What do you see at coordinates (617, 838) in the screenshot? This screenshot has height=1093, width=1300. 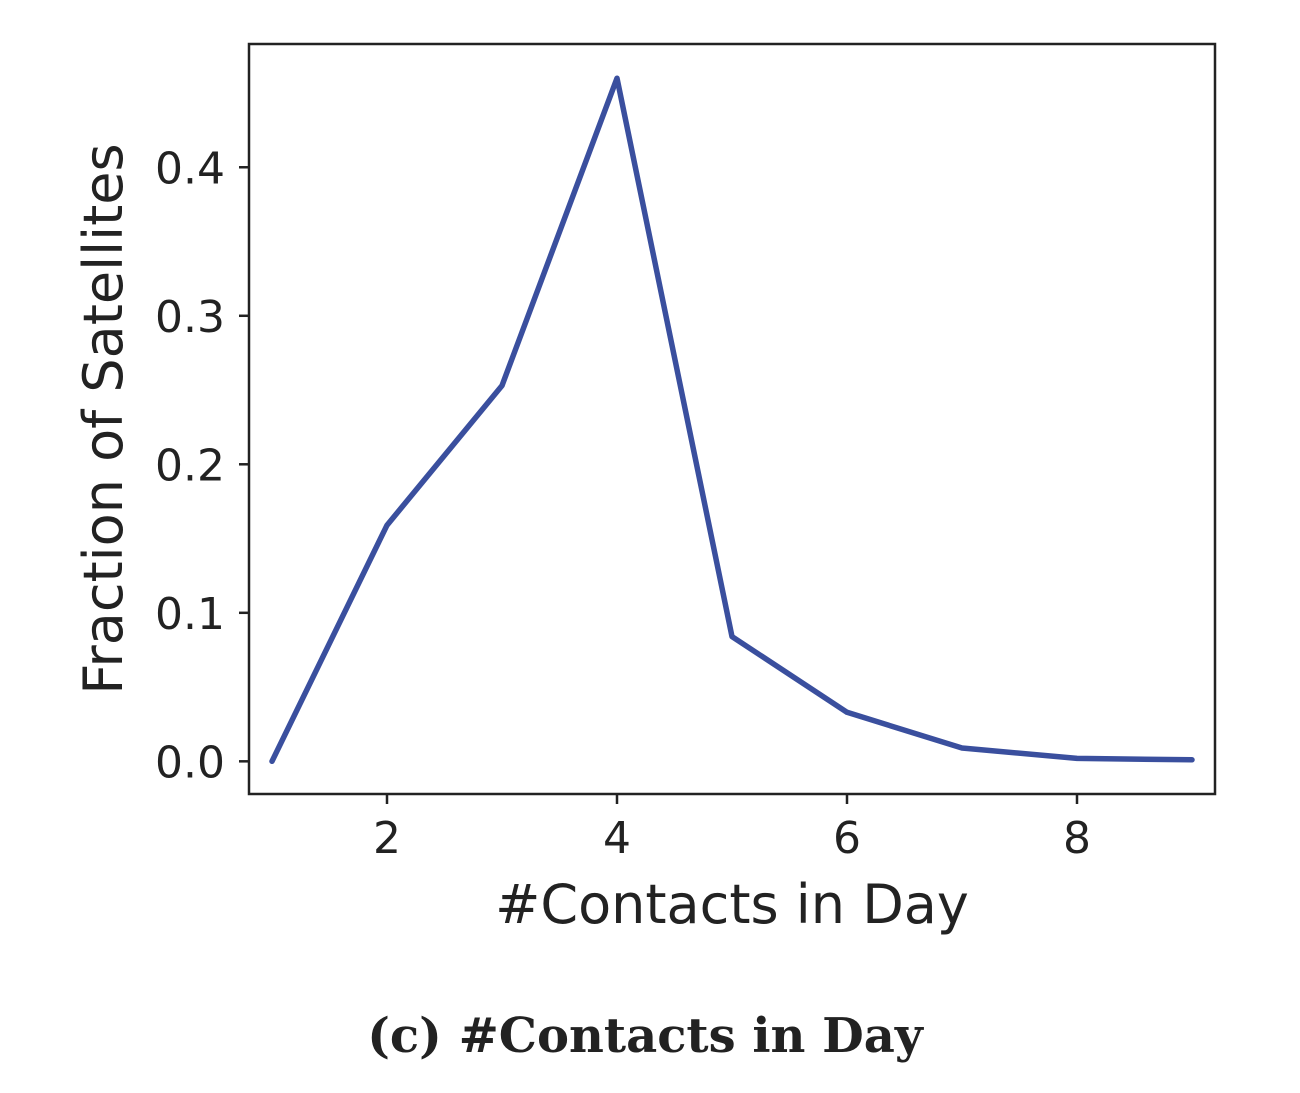 I see `x-tick-label: 4` at bounding box center [617, 838].